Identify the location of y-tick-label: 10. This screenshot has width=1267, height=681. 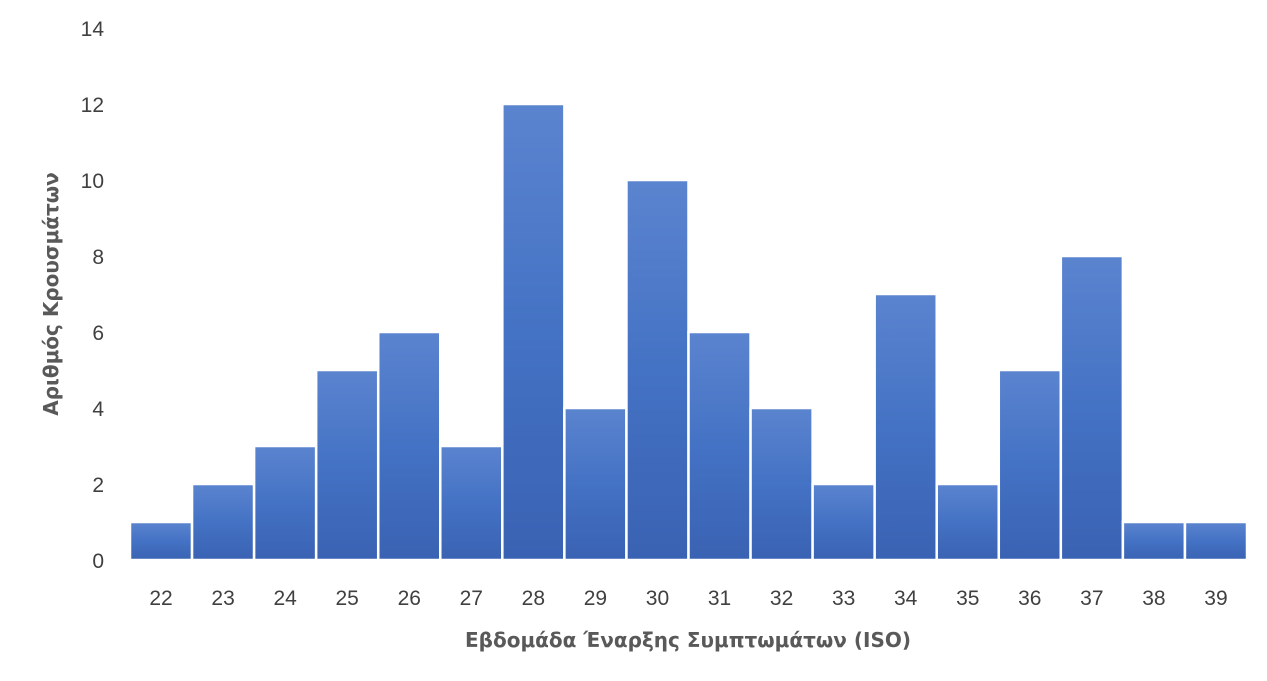
(92, 181).